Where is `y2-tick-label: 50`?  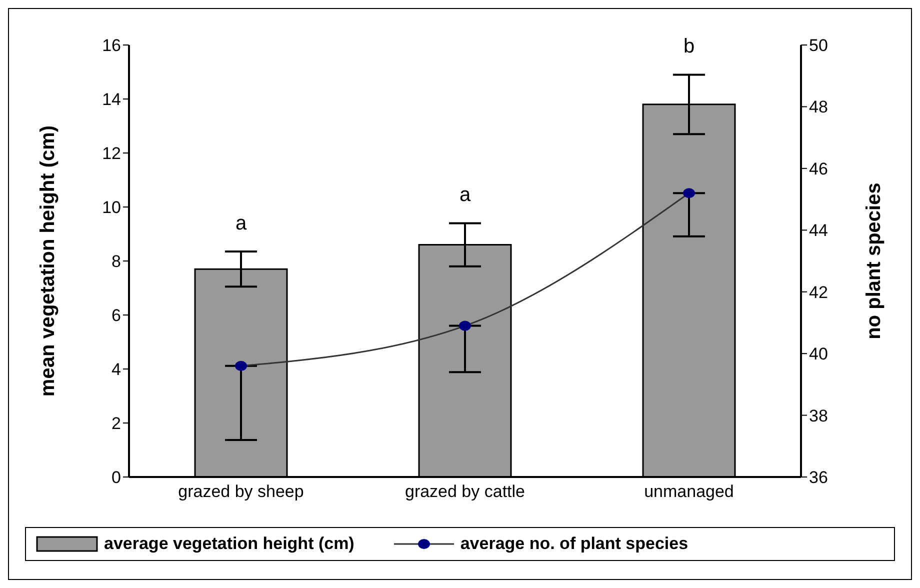 y2-tick-label: 50 is located at coordinates (818, 46).